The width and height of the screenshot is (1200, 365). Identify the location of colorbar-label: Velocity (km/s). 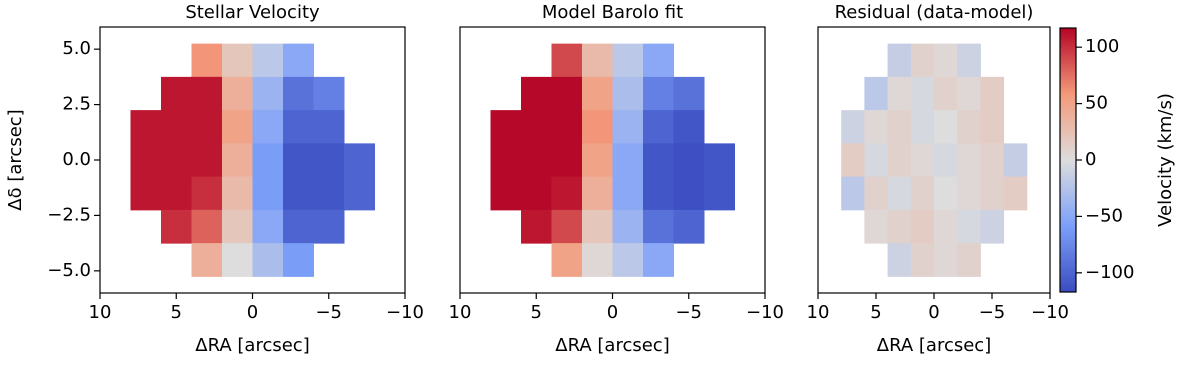
(1165, 160).